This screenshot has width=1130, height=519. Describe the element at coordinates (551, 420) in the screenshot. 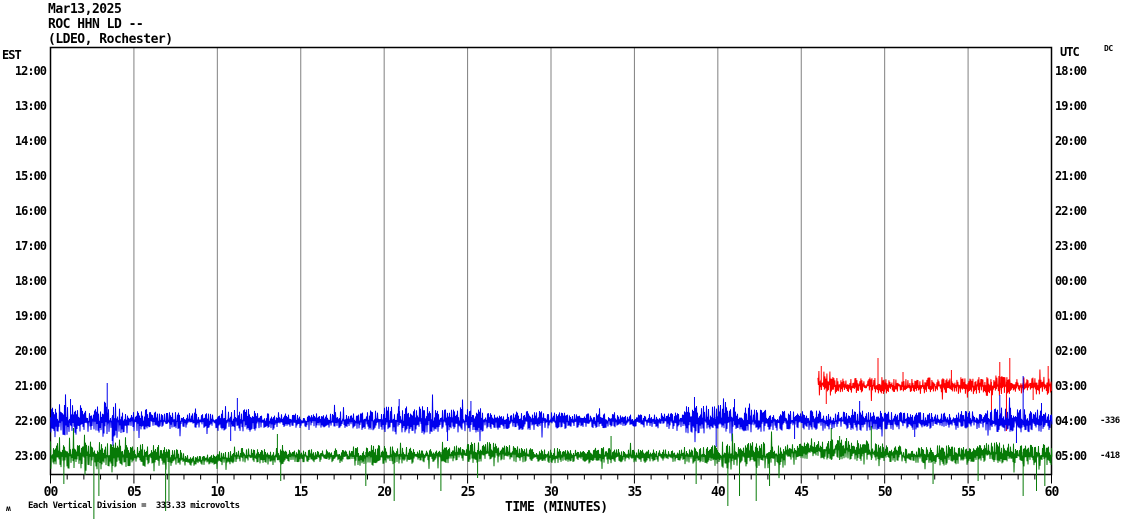

I see `trace-blue` at that location.